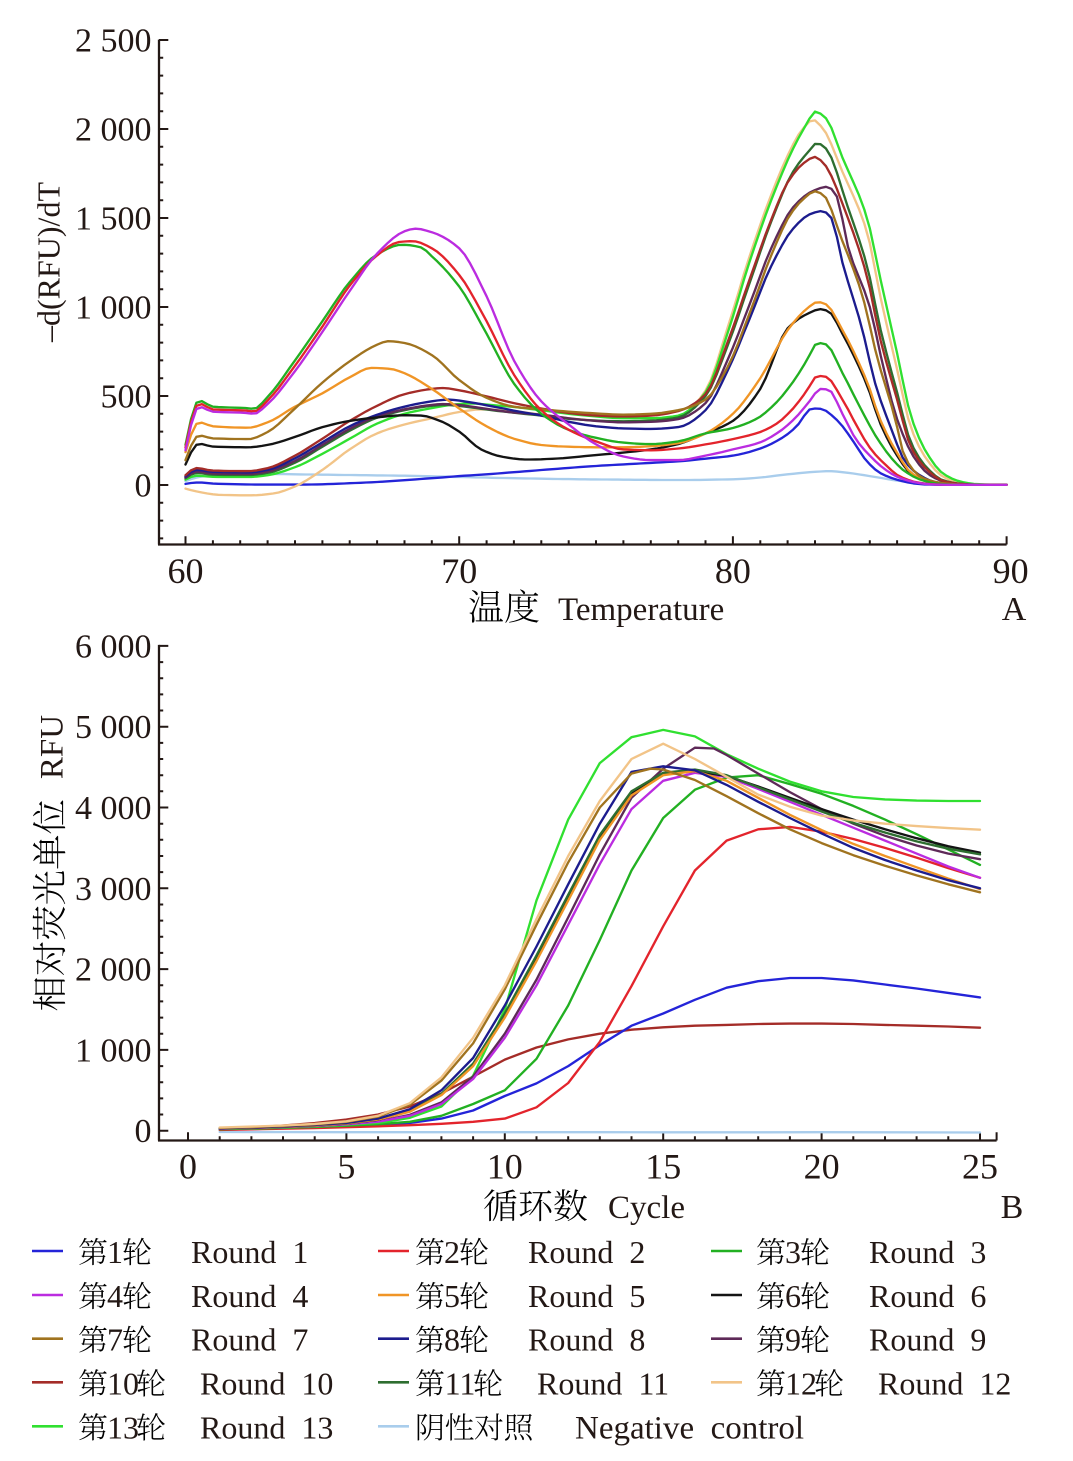 The width and height of the screenshot is (1073, 1461). Describe the element at coordinates (115, 1340) in the screenshot. I see `svg-text: 7` at that location.